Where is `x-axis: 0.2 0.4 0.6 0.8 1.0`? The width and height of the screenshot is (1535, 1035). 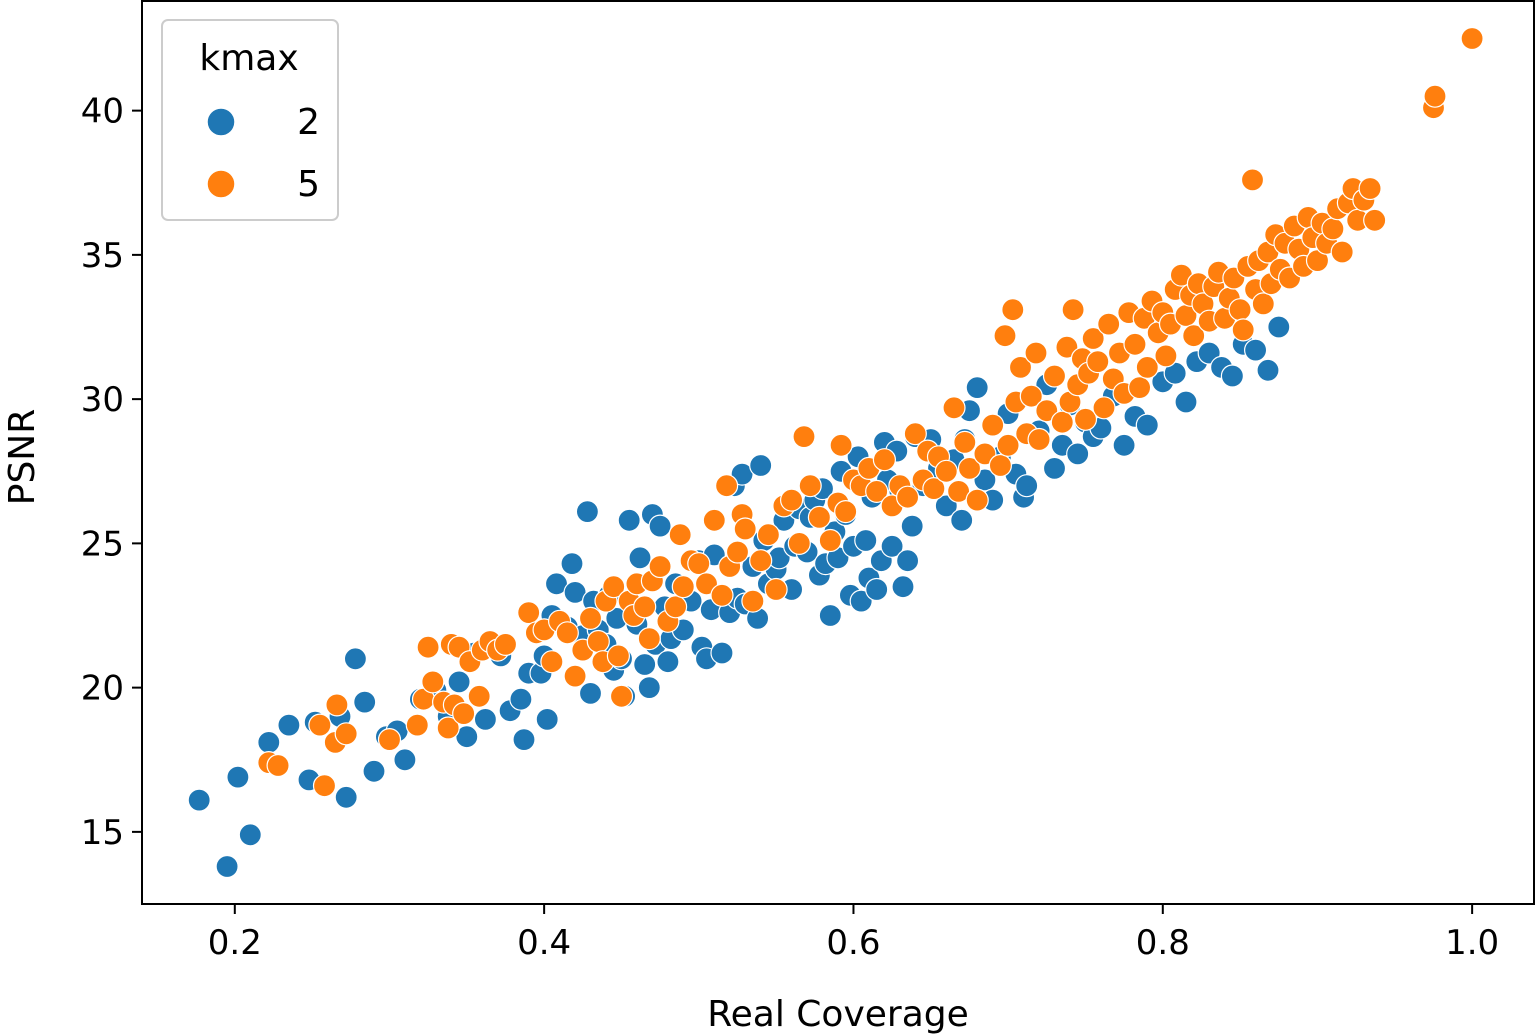
x-axis: 0.2 0.4 0.6 0.8 1.0 is located at coordinates (853, 933).